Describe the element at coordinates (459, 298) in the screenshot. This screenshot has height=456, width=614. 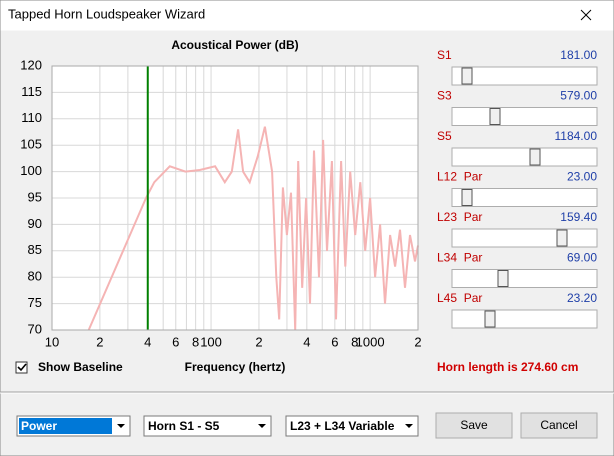
I see `slider-label: L45 Par` at that location.